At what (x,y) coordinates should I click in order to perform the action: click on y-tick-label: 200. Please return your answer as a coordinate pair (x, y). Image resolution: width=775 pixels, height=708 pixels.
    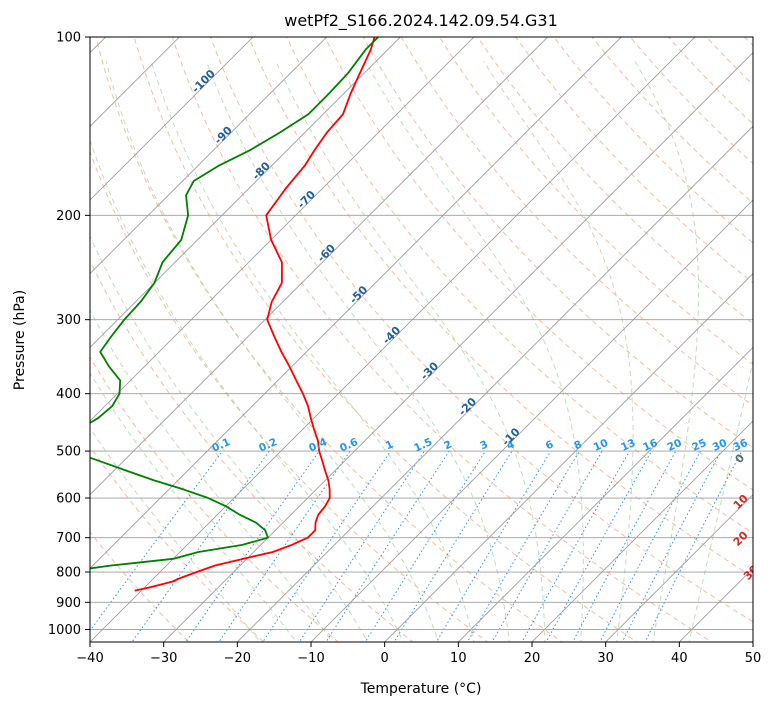
    Looking at the image, I should click on (68, 216).